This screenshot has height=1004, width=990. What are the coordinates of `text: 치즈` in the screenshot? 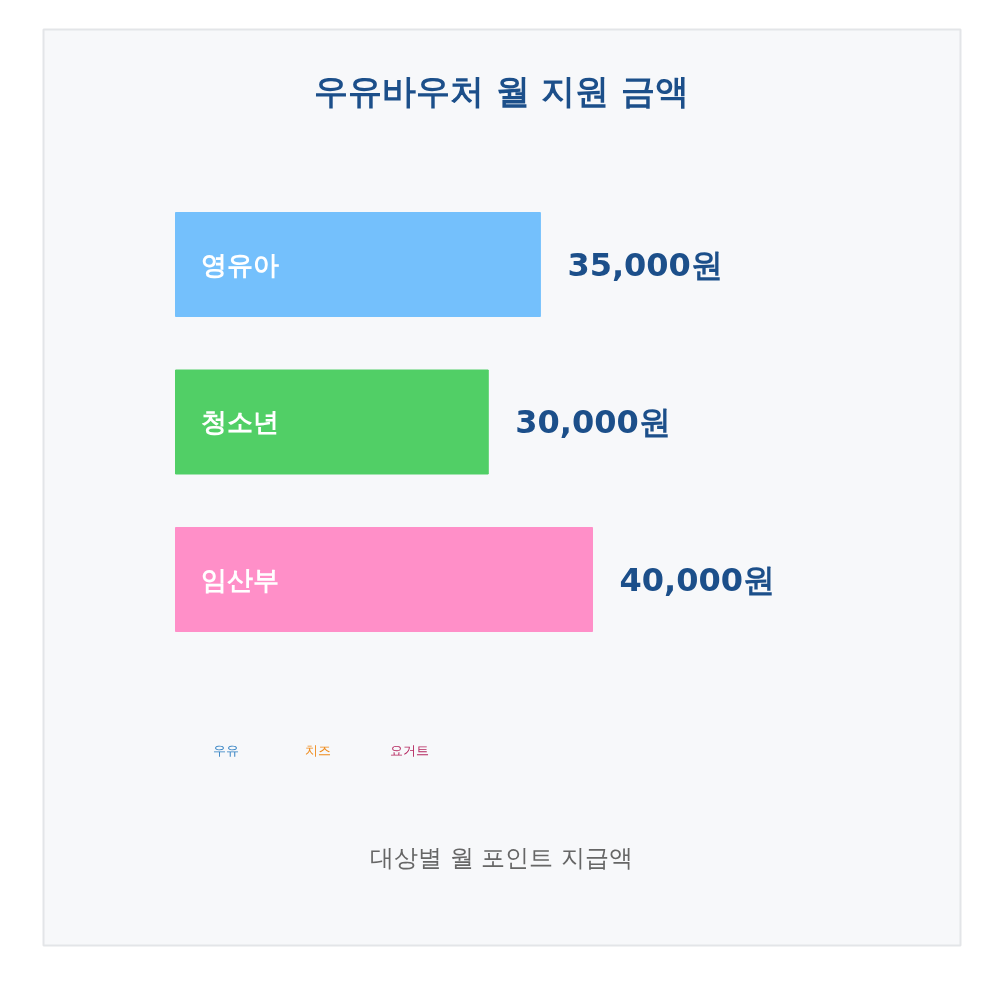 It's located at (317, 750).